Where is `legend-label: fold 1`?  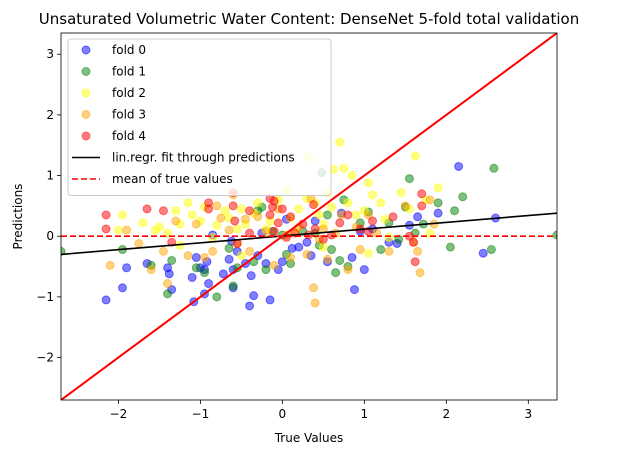 legend-label: fold 1 is located at coordinates (129, 72).